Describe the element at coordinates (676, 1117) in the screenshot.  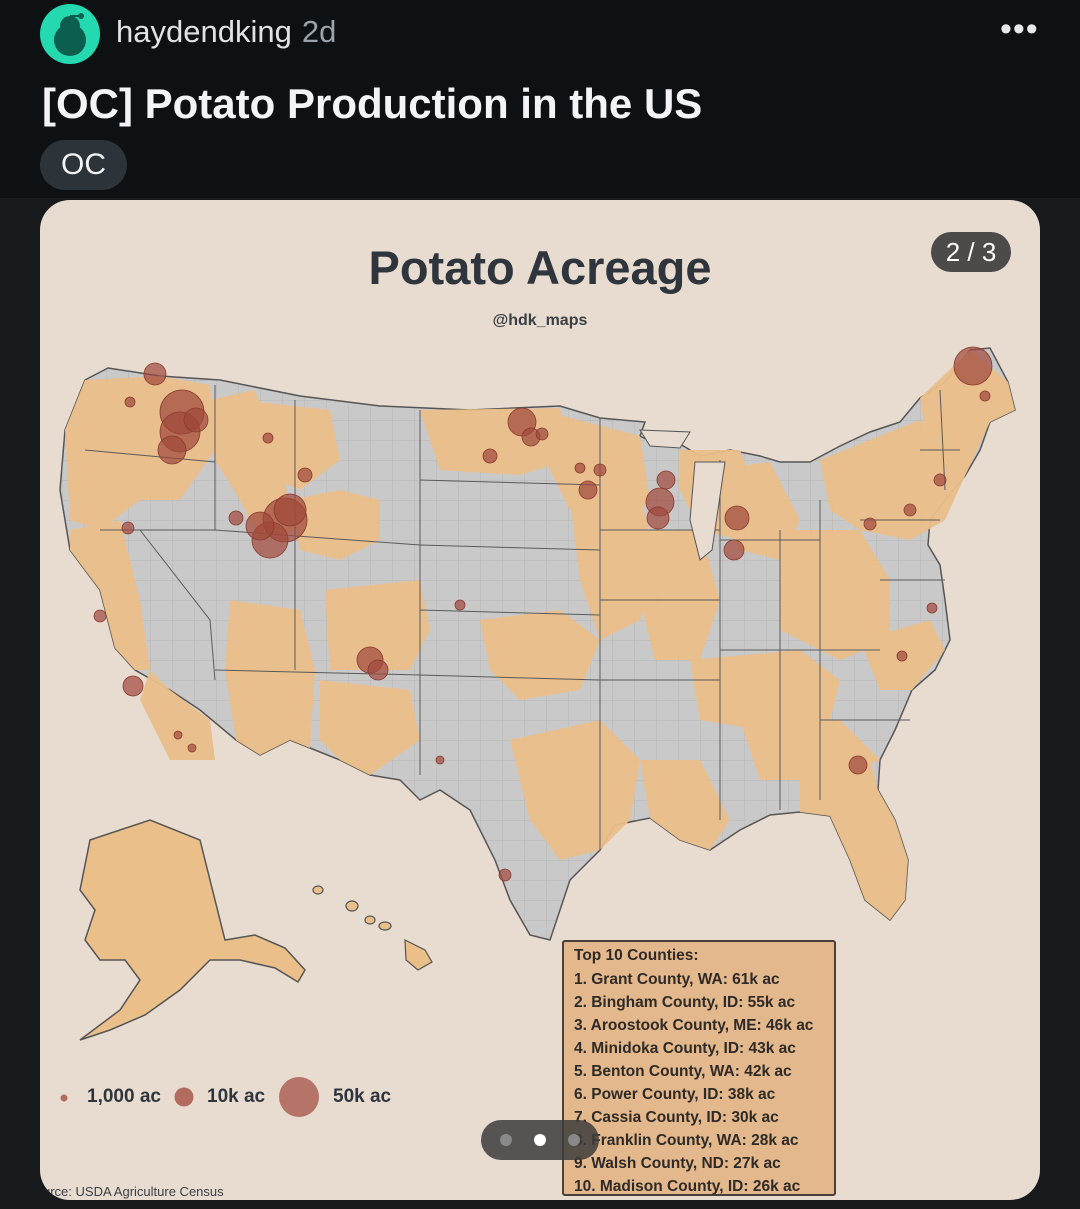
I see `county-item: 7. Cassia County, ID: 30k ac` at that location.